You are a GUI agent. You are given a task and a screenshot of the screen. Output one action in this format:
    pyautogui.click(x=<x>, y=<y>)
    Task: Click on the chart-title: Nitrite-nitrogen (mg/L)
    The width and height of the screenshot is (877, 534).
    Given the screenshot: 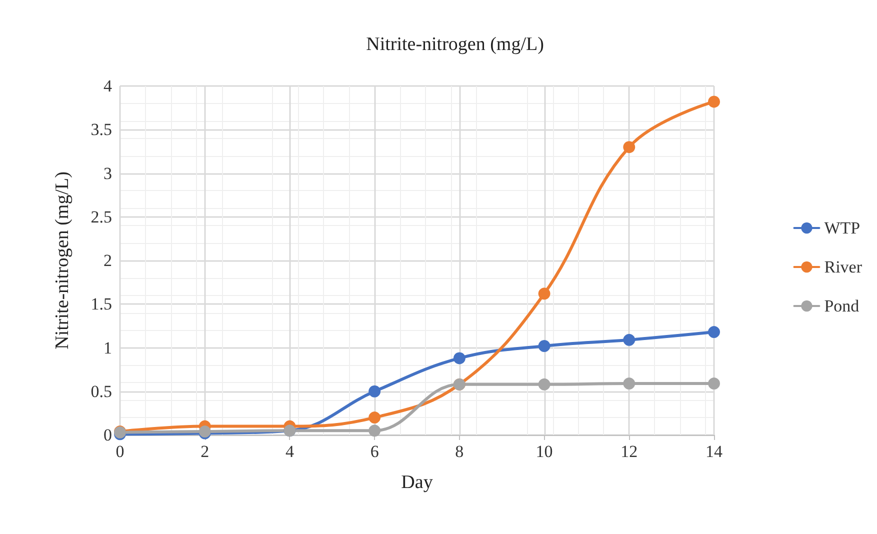 What is the action you would take?
    pyautogui.click(x=455, y=44)
    